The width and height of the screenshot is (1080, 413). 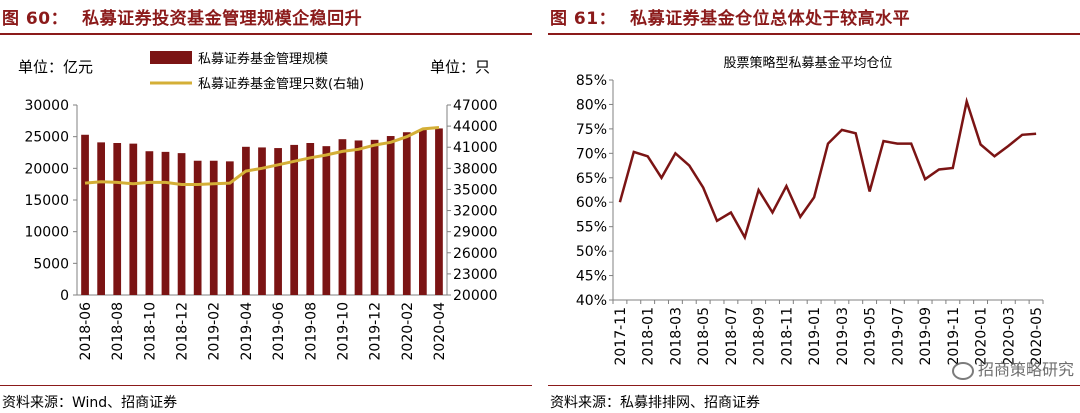 What do you see at coordinates (475, 106) in the screenshot?
I see `right-y-tick-label: 47000` at bounding box center [475, 106].